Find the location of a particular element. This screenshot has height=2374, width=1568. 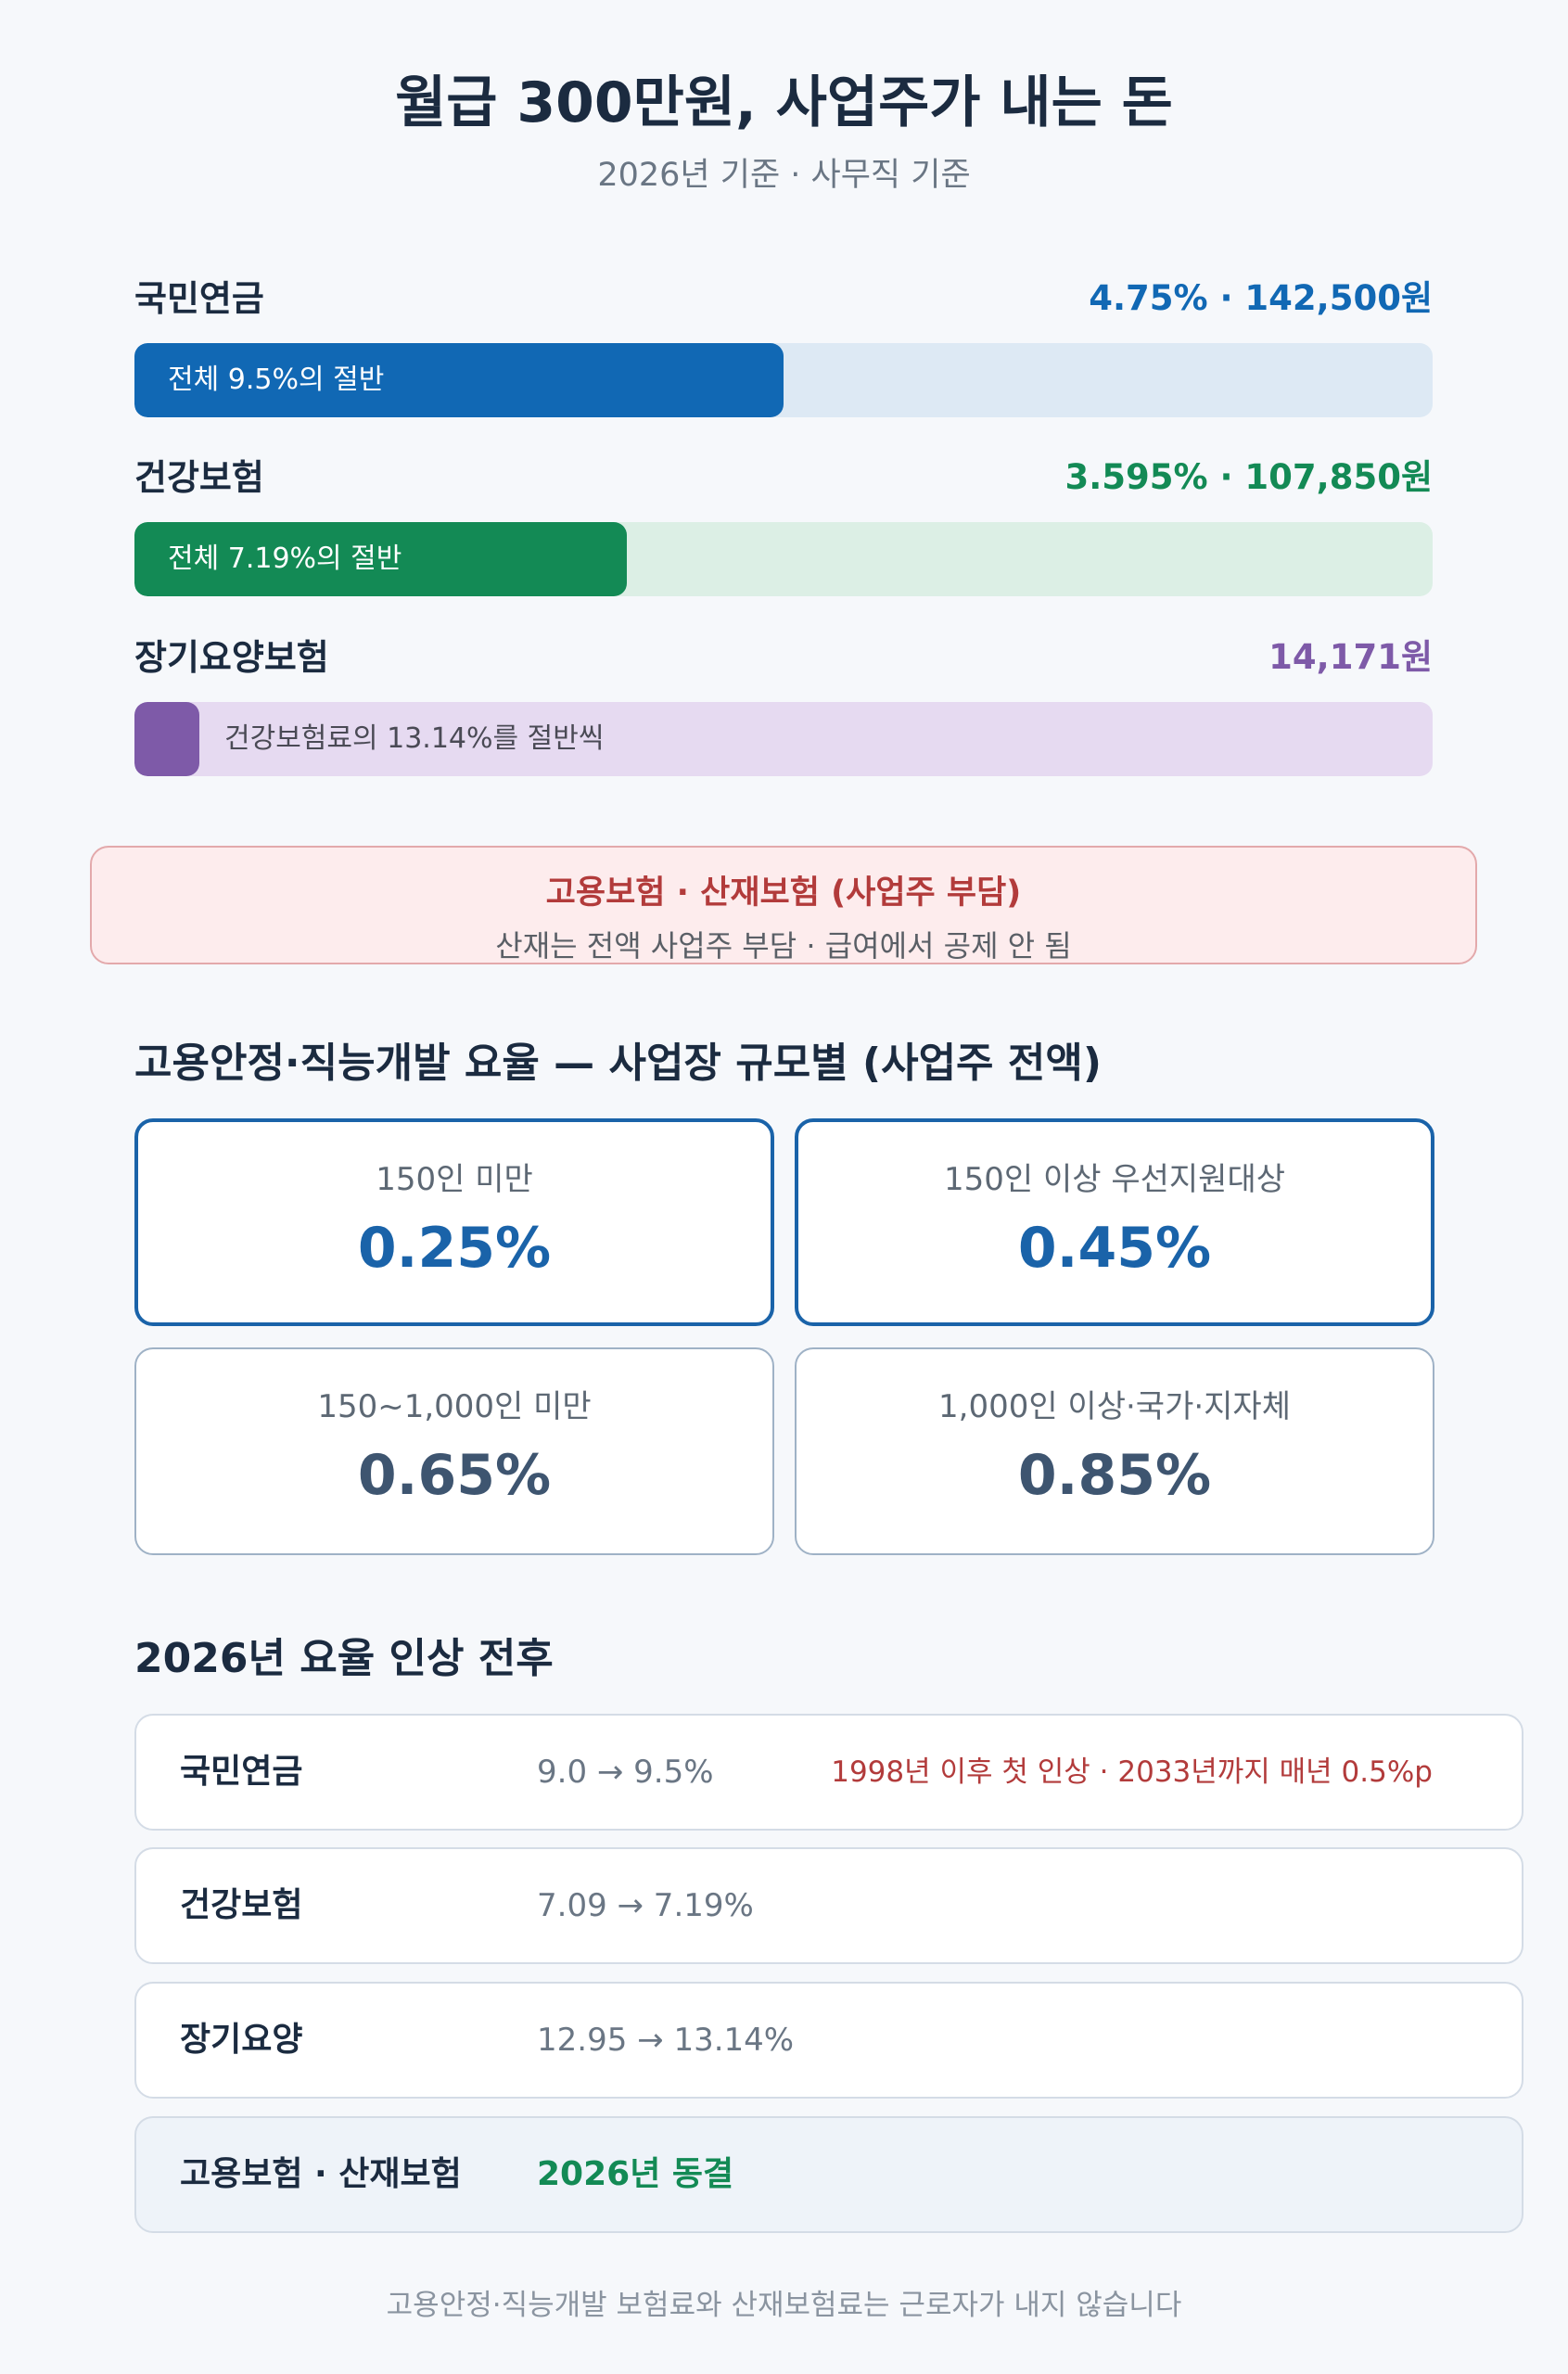

comparison-name: 국민연금 is located at coordinates (241, 1772).